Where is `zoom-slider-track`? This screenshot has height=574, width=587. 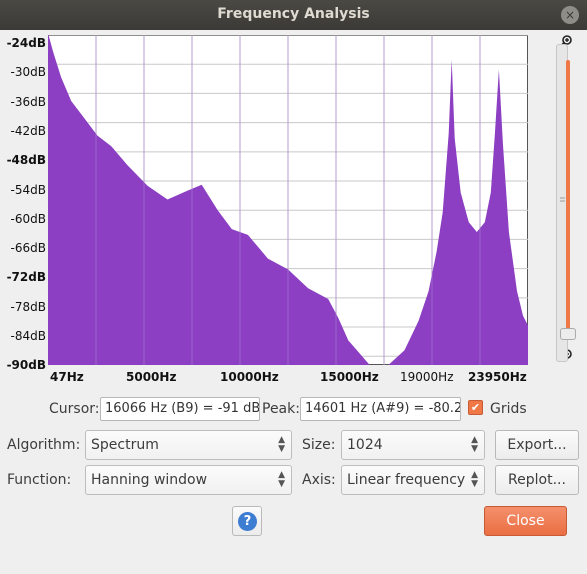
zoom-slider-track is located at coordinates (568, 195).